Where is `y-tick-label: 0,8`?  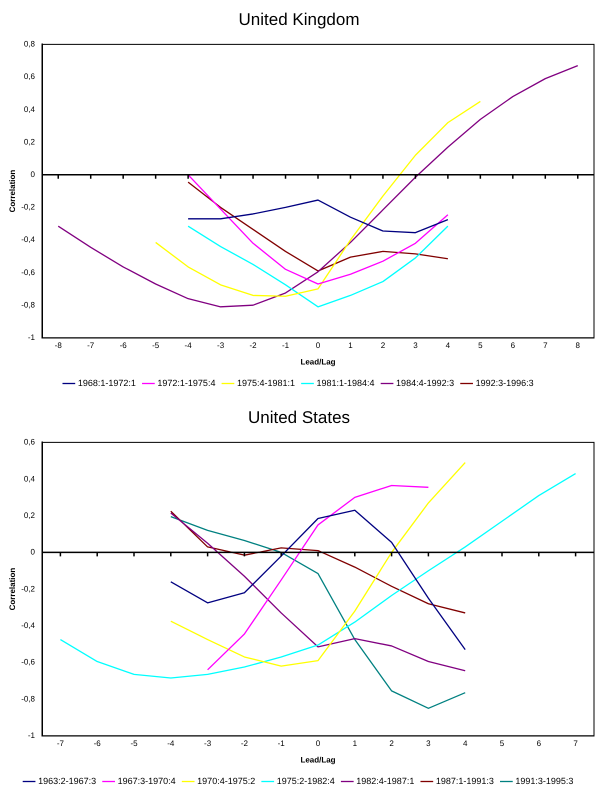 y-tick-label: 0,8 is located at coordinates (30, 44).